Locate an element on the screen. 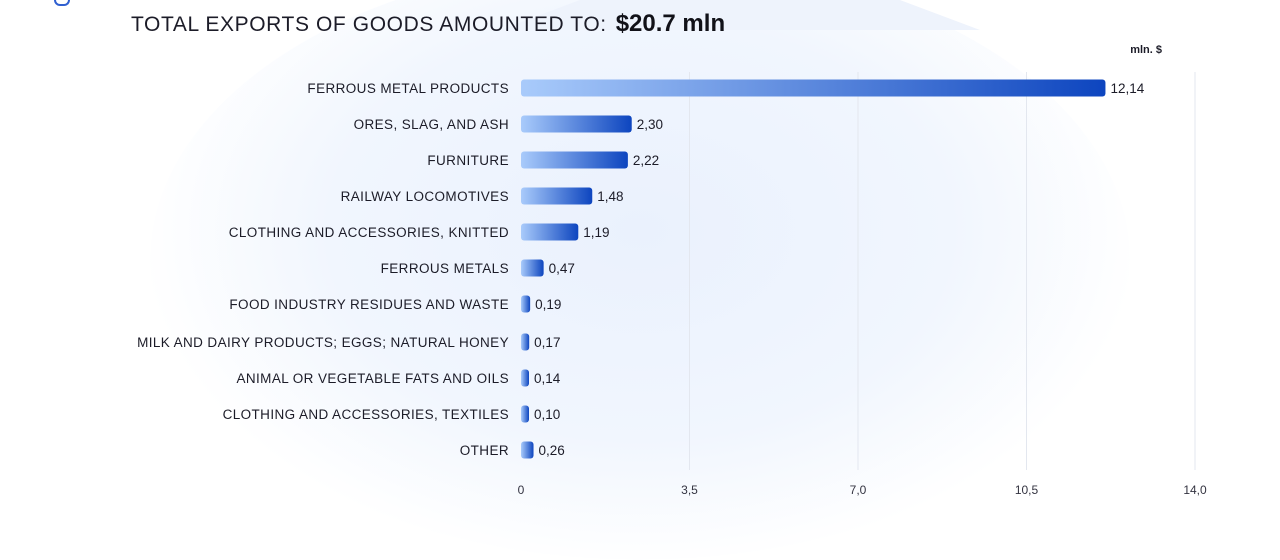 The height and width of the screenshot is (560, 1280). value-label: 2,30 is located at coordinates (650, 124).